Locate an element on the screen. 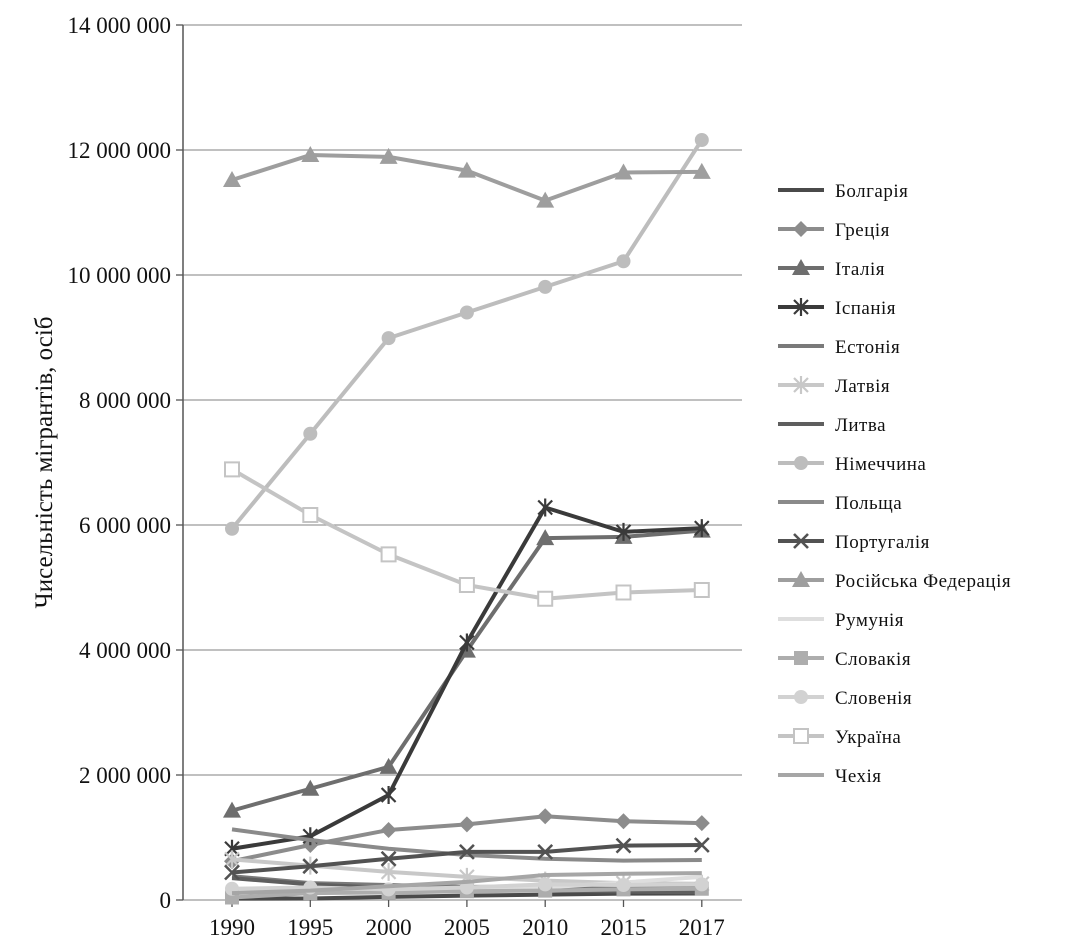 Image resolution: width=1081 pixels, height=941 pixels. y-tick-label: 6 000 000 is located at coordinates (125, 525).